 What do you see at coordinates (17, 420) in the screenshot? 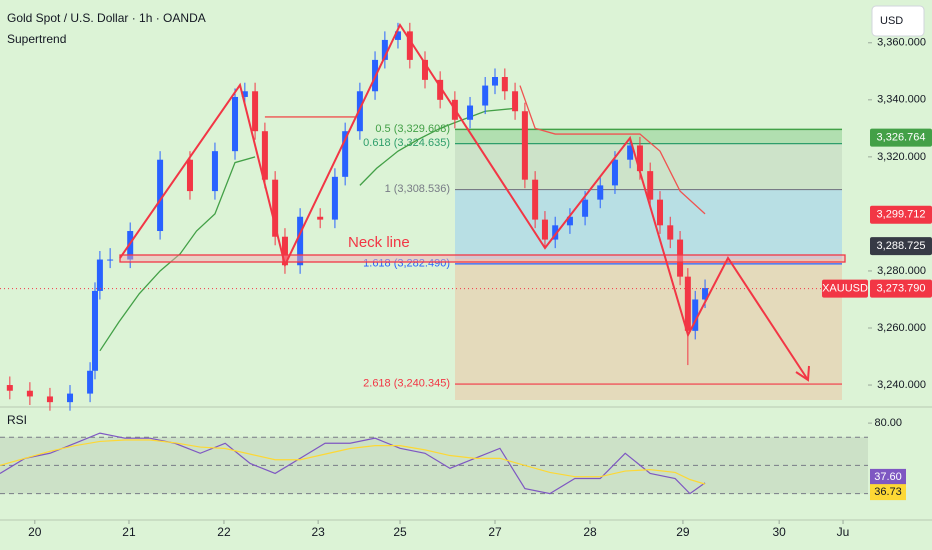
I see `rsi-title: RSI` at bounding box center [17, 420].